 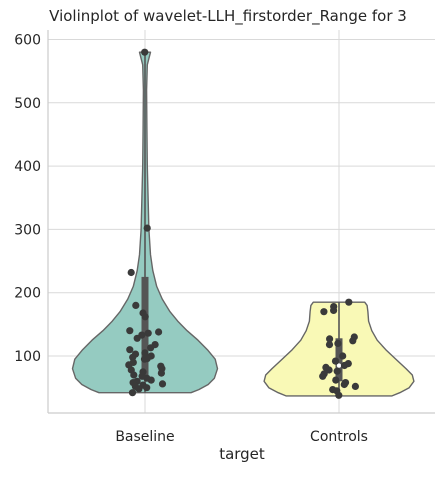 I want to click on x-axis-label: target, so click(x=242, y=454).